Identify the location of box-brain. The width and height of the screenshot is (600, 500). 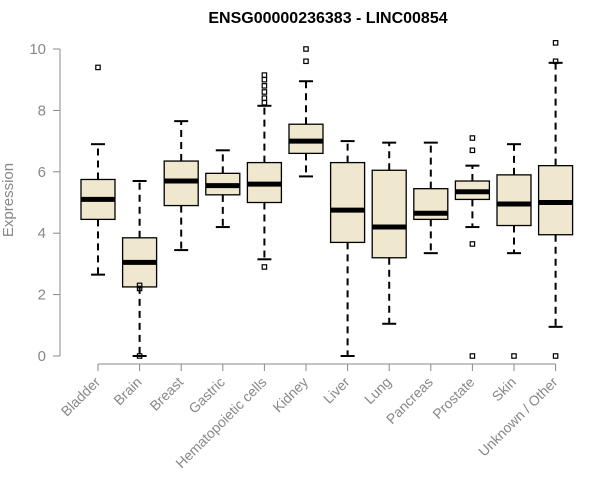
(139, 269).